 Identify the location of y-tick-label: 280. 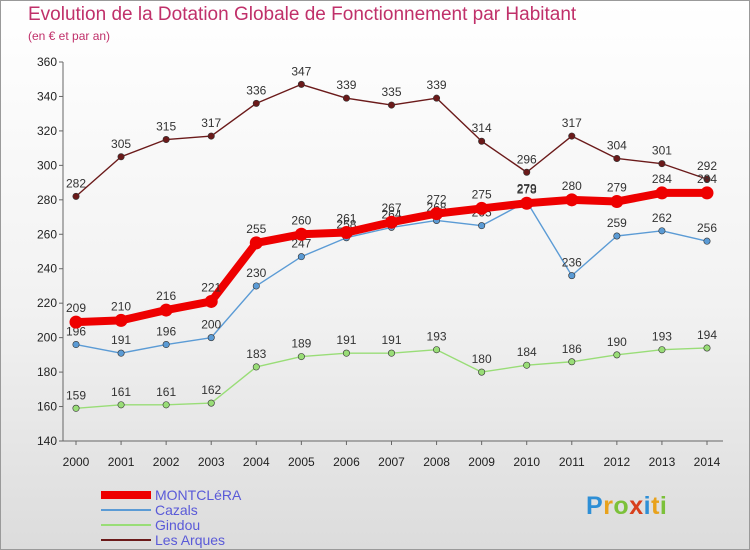
(47, 200).